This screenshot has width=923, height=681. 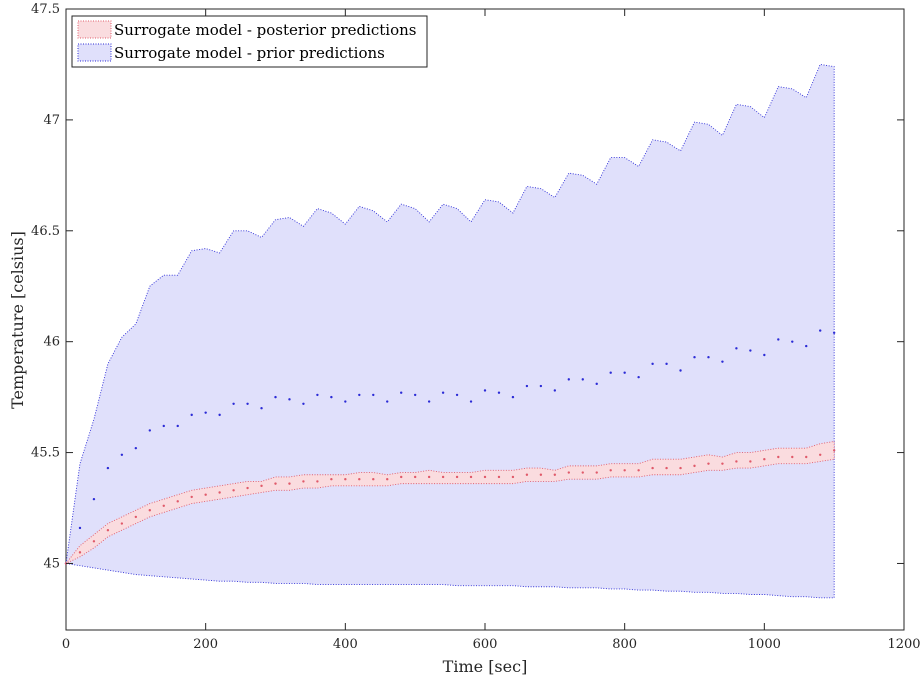 What do you see at coordinates (764, 644) in the screenshot?
I see `x-tick-label: 1000` at bounding box center [764, 644].